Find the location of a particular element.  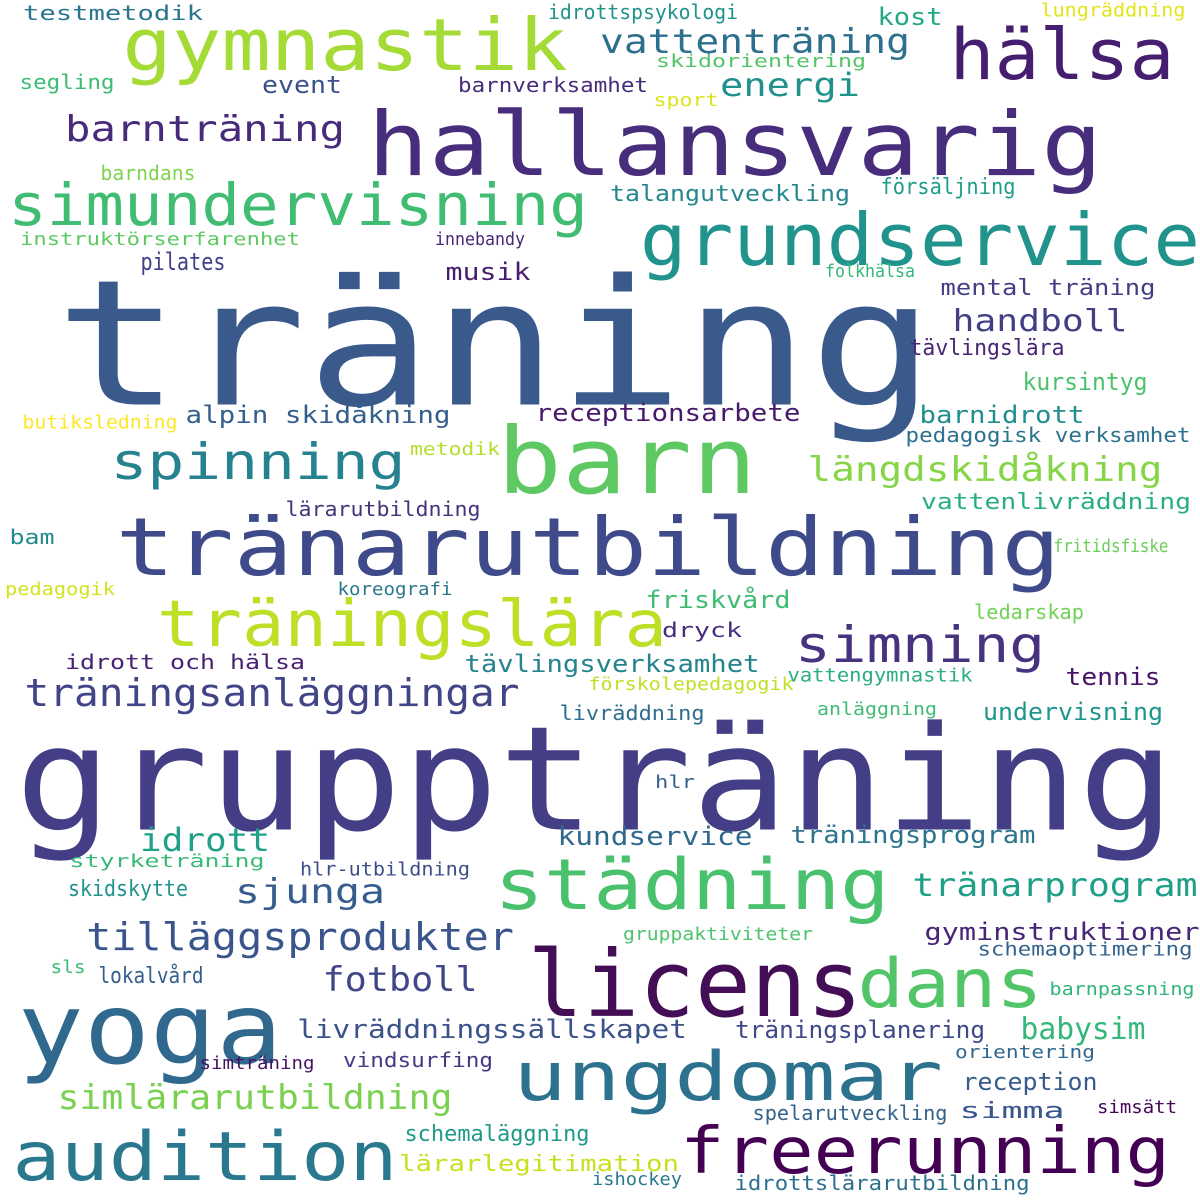

word: idrott och hälsa is located at coordinates (185, 662).